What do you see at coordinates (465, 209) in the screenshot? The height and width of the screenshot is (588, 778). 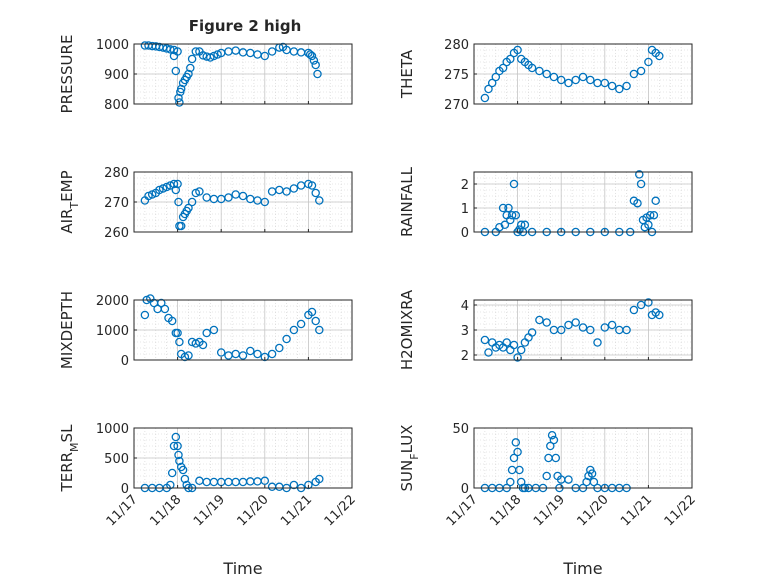 I see `rainfall-ytick-label: 1` at bounding box center [465, 209].